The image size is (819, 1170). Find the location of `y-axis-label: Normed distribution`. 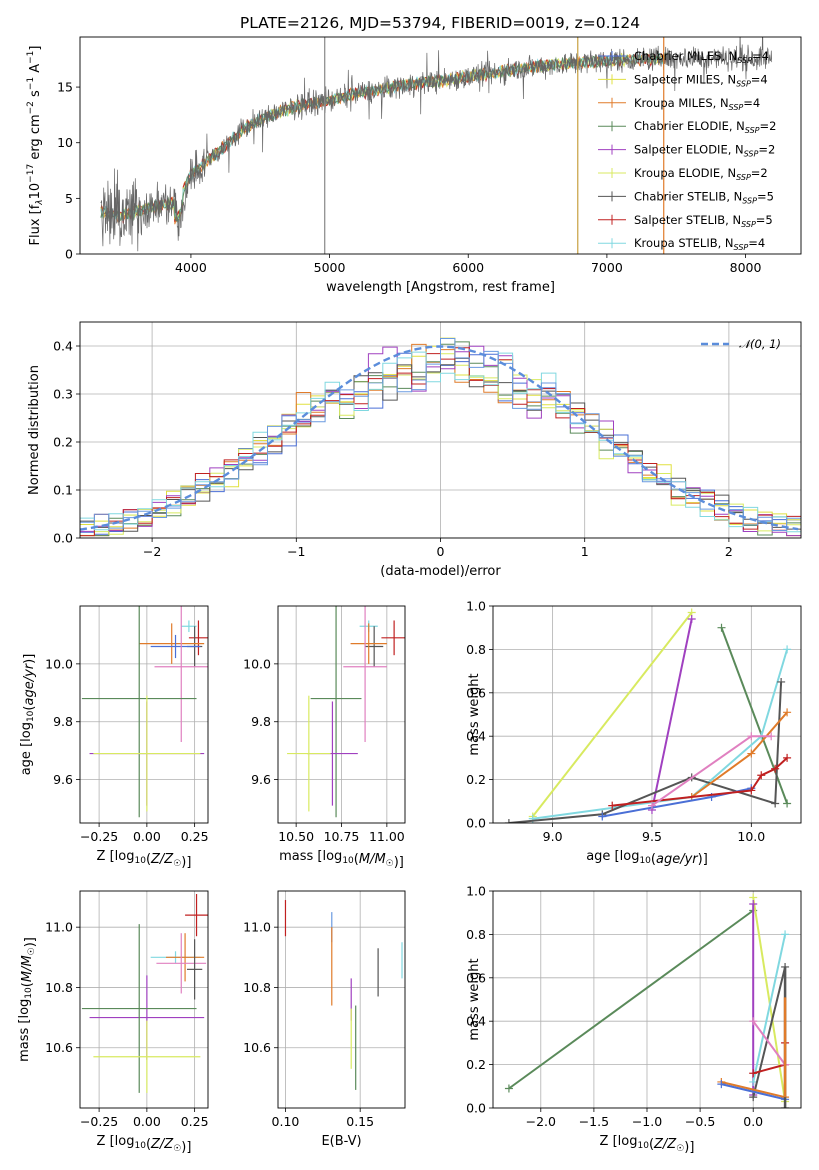

y-axis-label: Normed distribution is located at coordinates (34, 430).